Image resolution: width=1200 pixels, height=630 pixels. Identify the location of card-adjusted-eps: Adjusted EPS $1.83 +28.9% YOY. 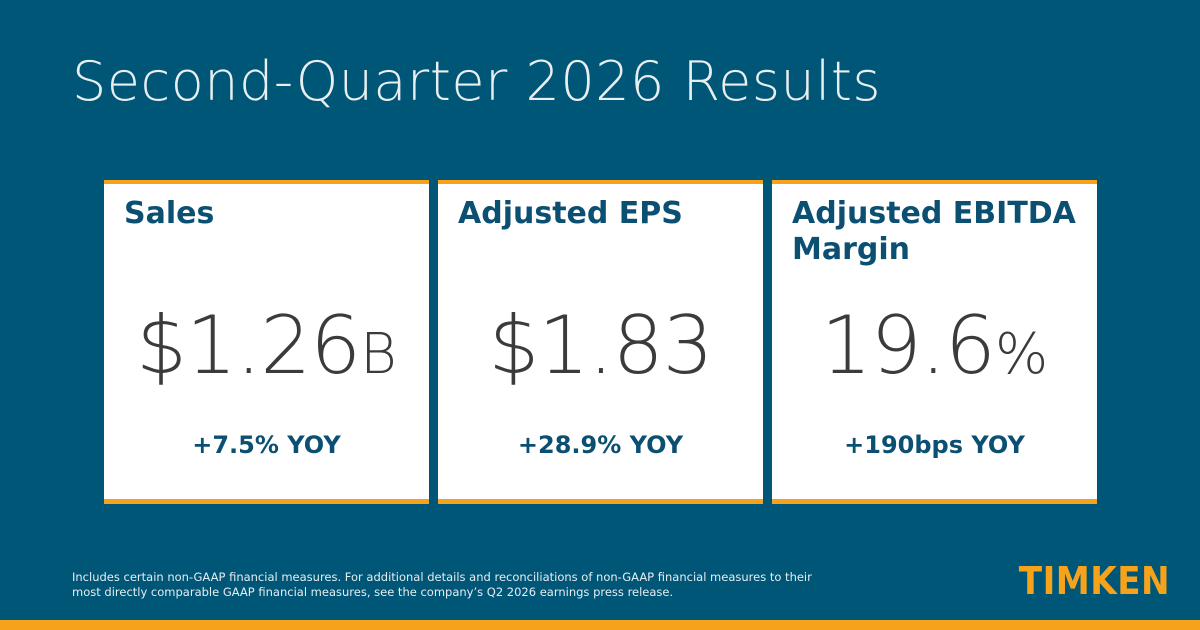
(600, 342).